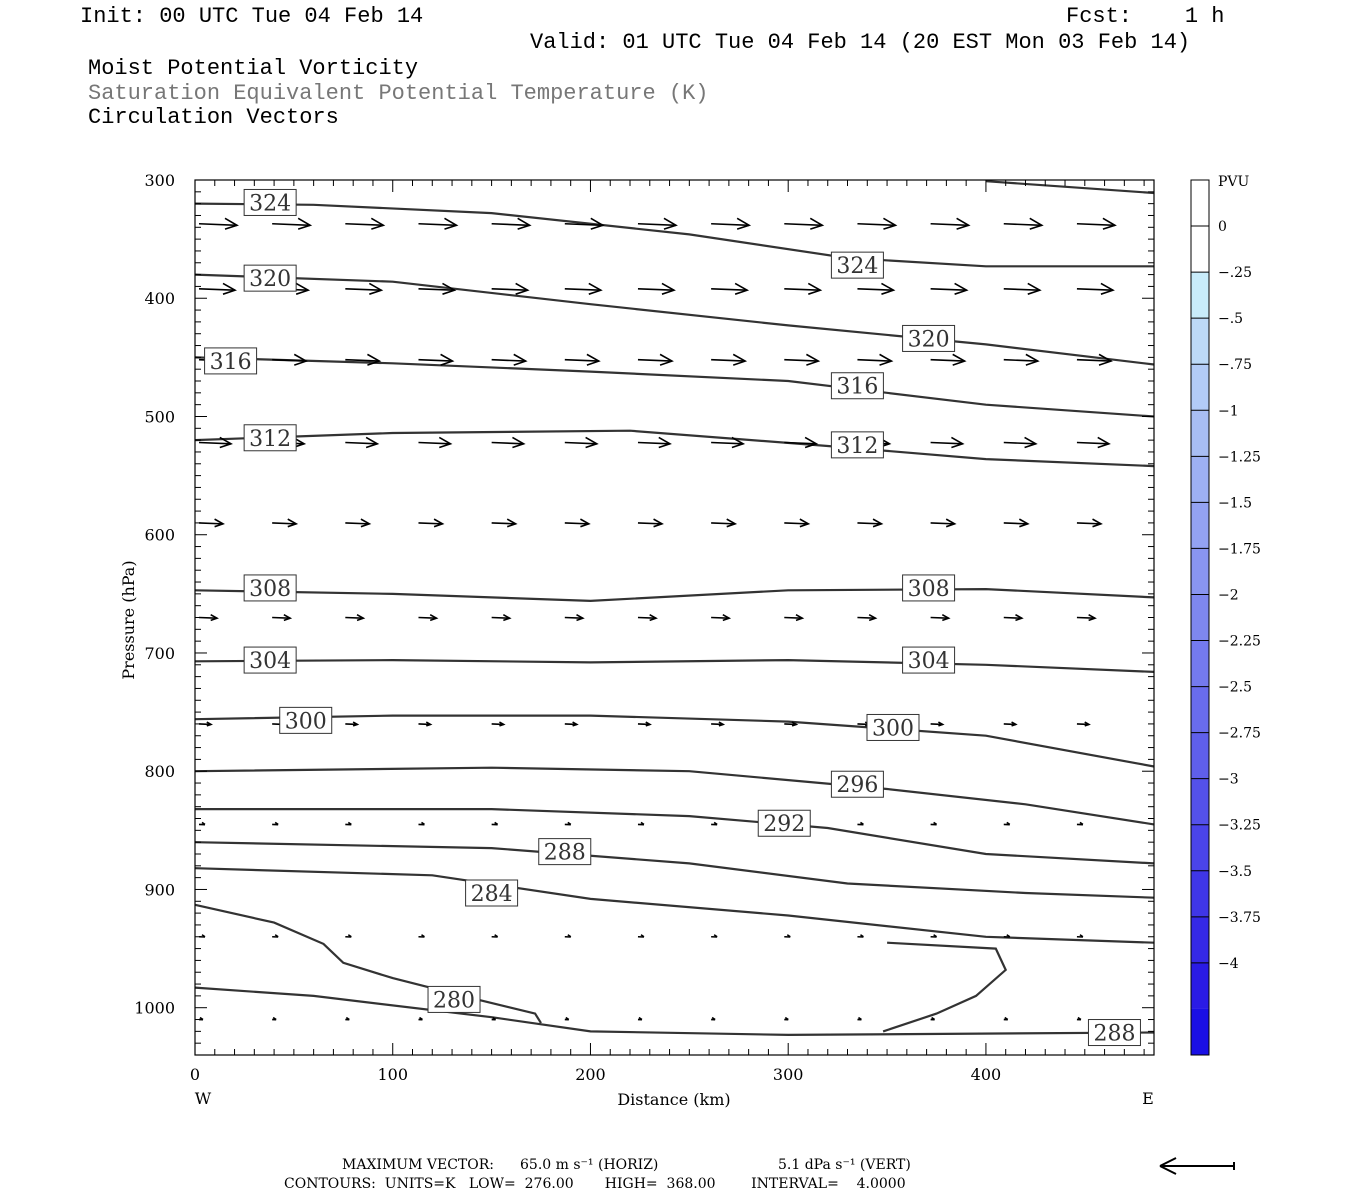 This screenshot has width=1350, height=1200. Describe the element at coordinates (857, 266) in the screenshot. I see `contour-label: 324` at that location.